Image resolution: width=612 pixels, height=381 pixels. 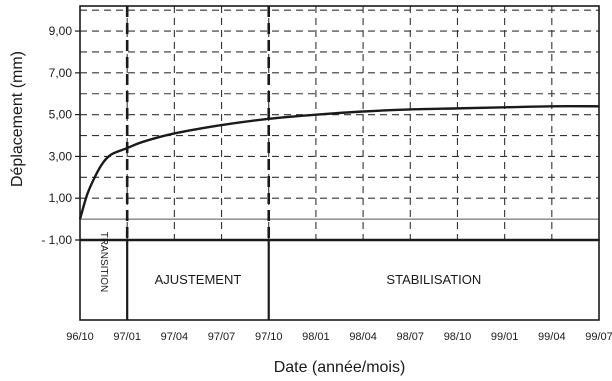 I want to click on y-tick-label: 9,00, so click(x=61, y=31).